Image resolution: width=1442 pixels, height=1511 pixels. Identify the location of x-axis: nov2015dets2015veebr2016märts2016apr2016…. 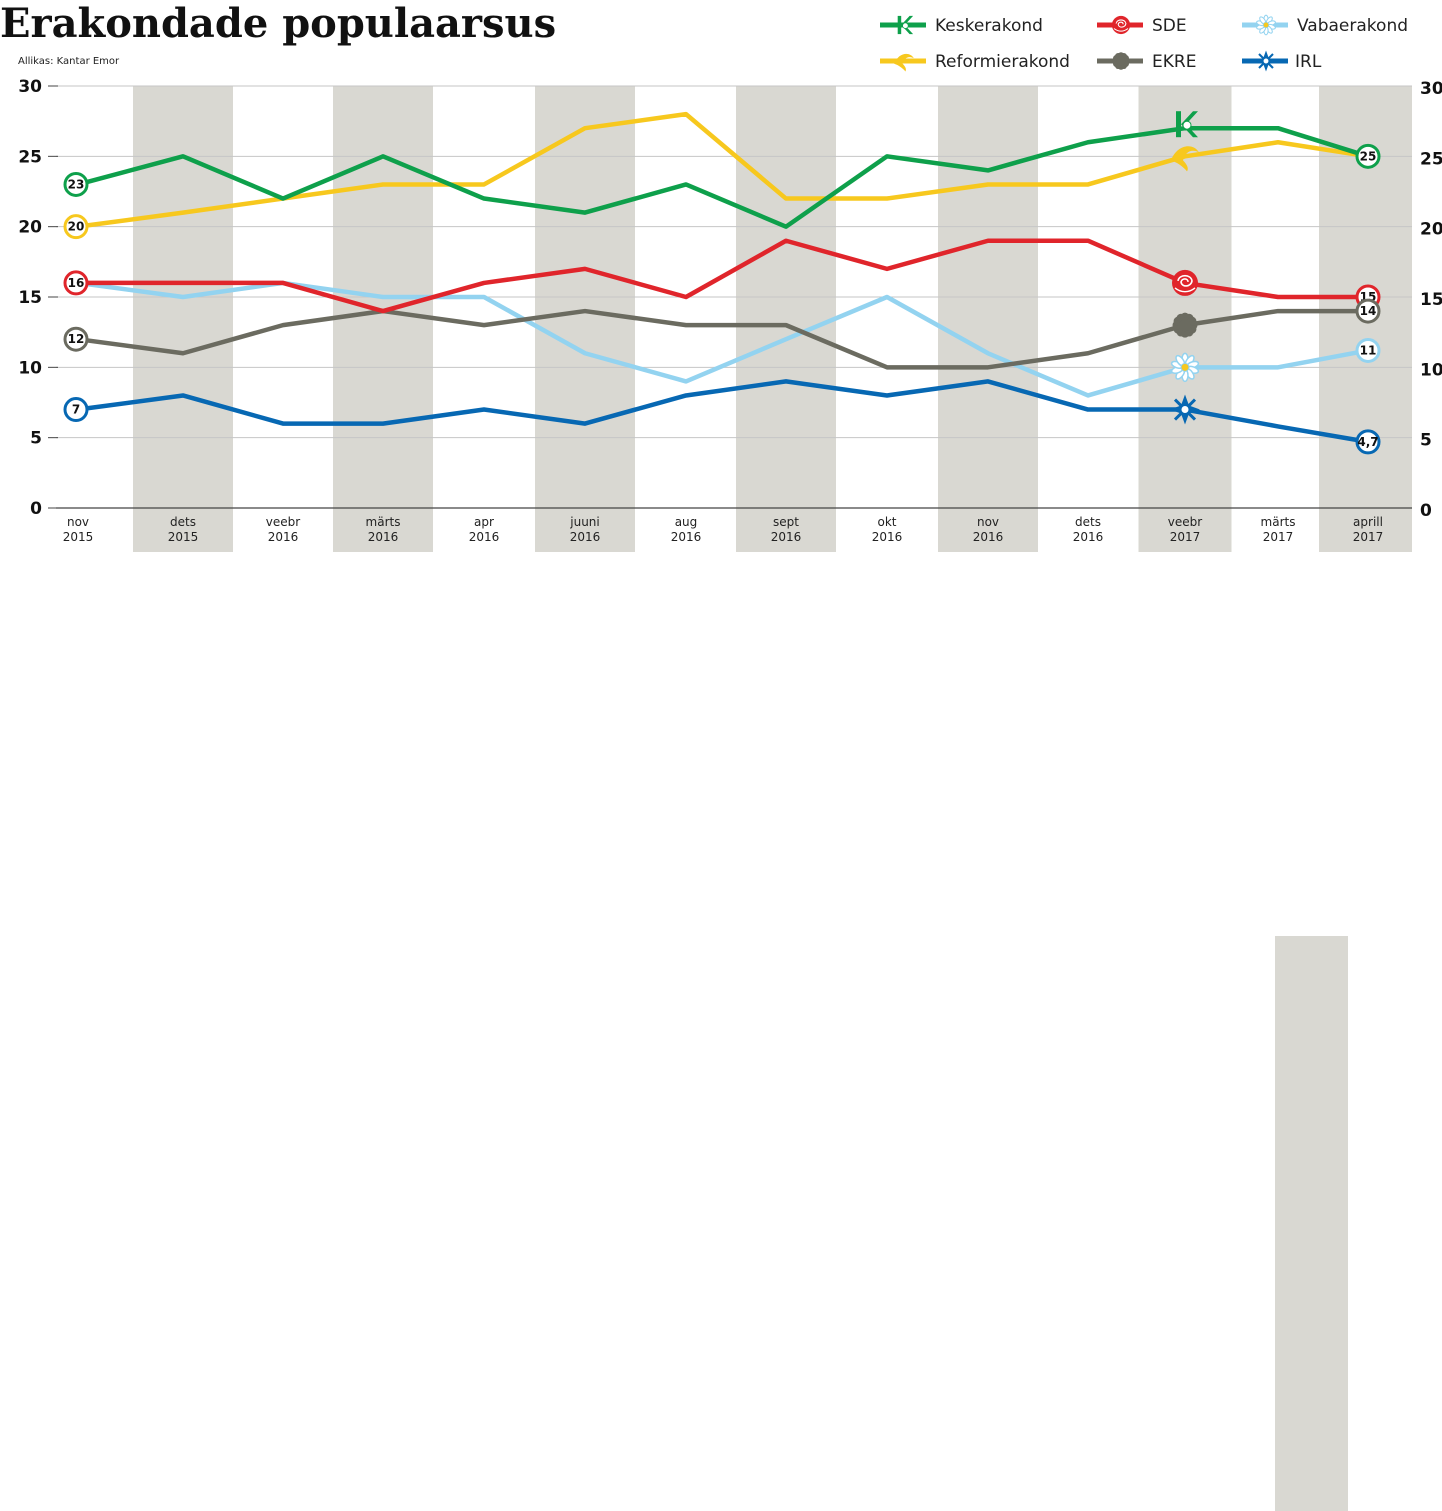
(723, 529).